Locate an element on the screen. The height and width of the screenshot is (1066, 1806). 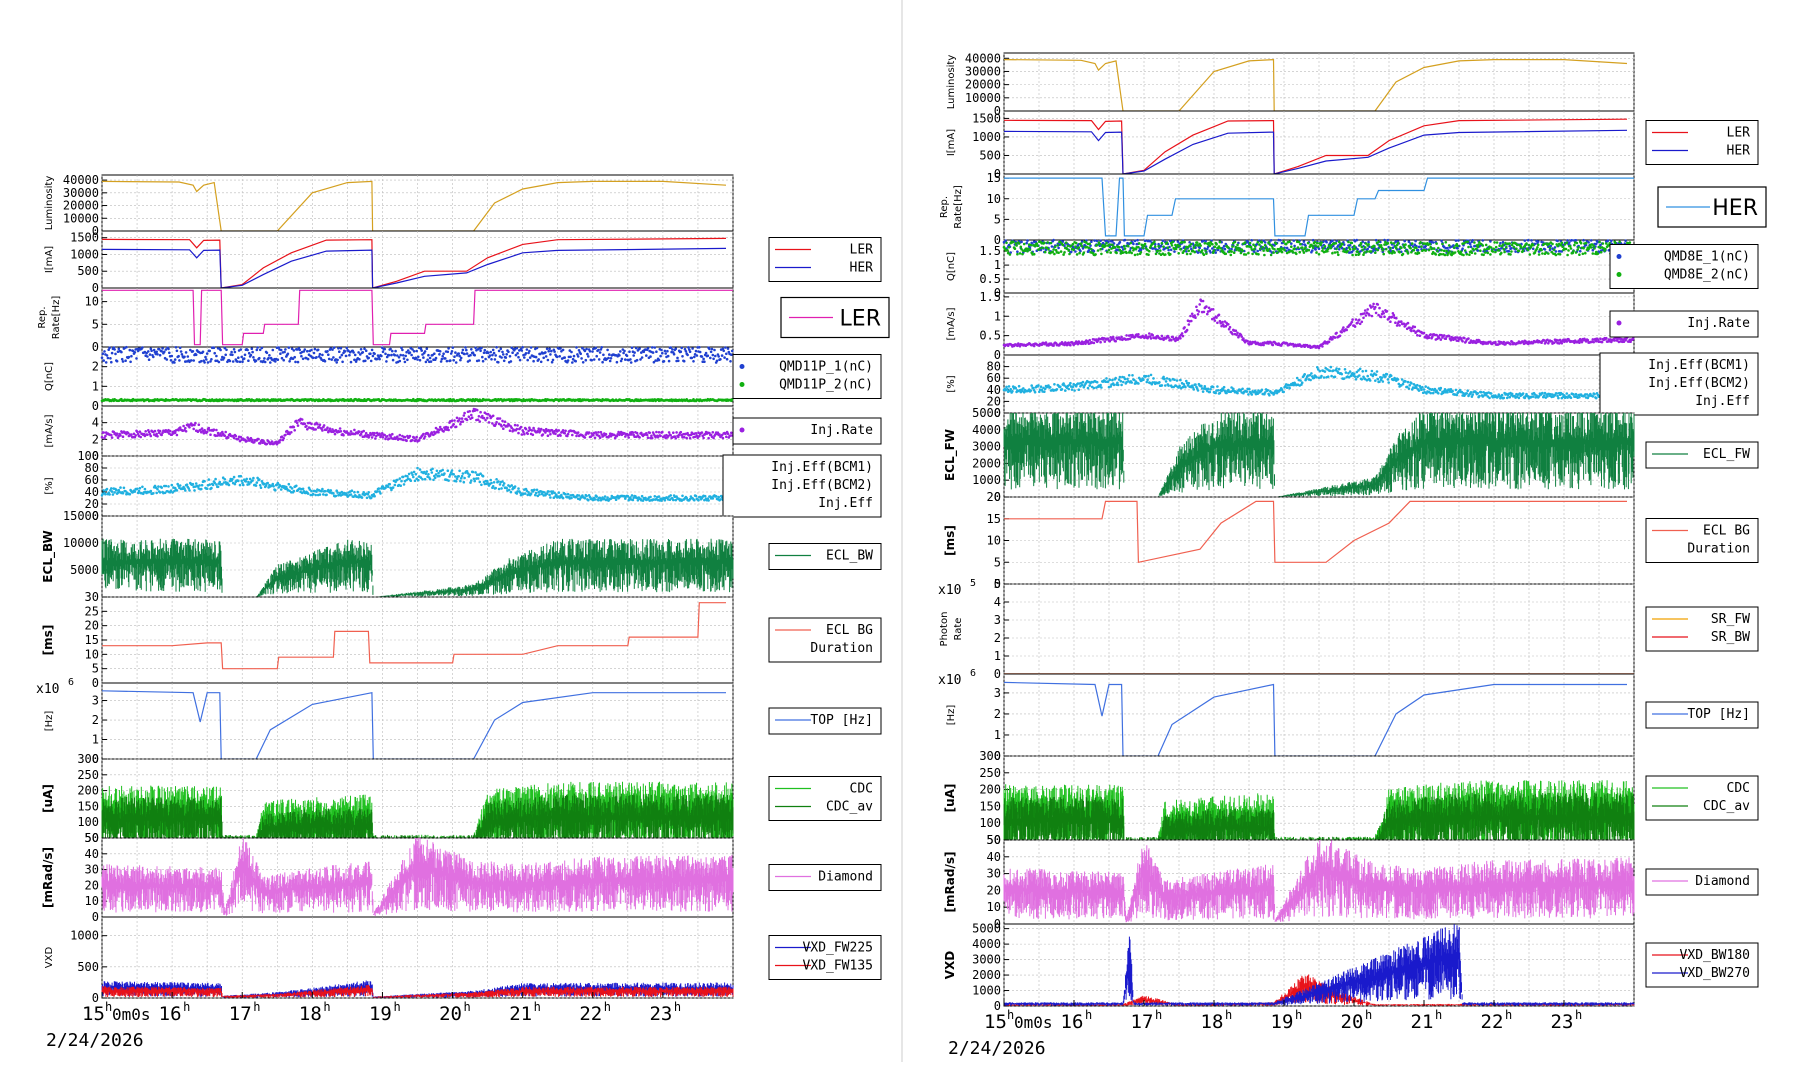
legend-label: LER is located at coordinates (862, 250).